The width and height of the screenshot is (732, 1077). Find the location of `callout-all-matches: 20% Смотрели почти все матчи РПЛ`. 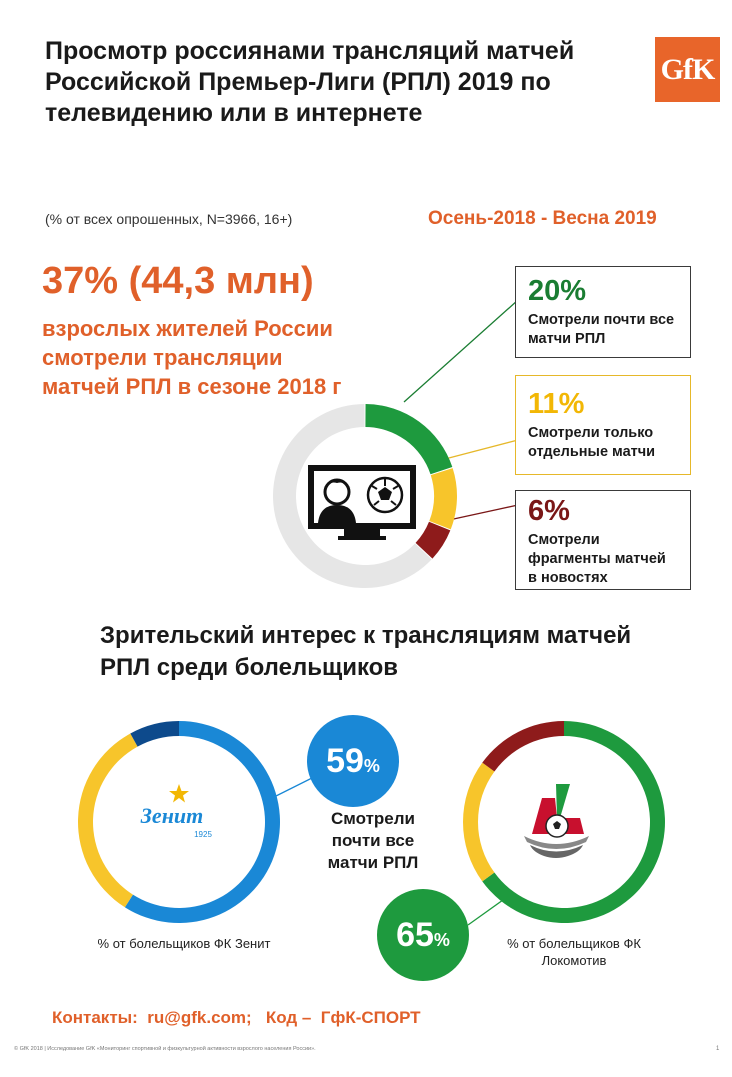

callout-all-matches: 20% Смотрели почти все матчи РПЛ is located at coordinates (603, 312).